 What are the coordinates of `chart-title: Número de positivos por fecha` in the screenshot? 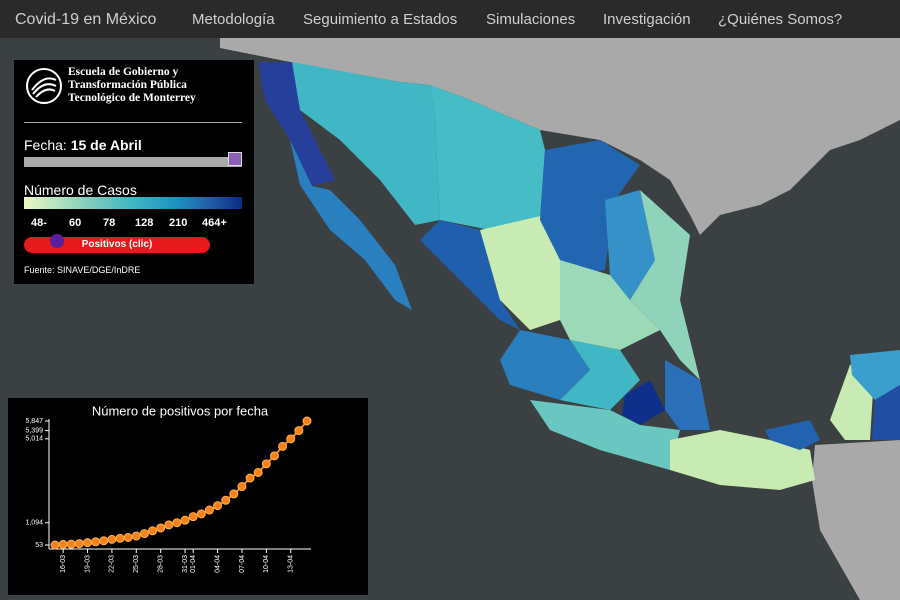 It's located at (180, 410).